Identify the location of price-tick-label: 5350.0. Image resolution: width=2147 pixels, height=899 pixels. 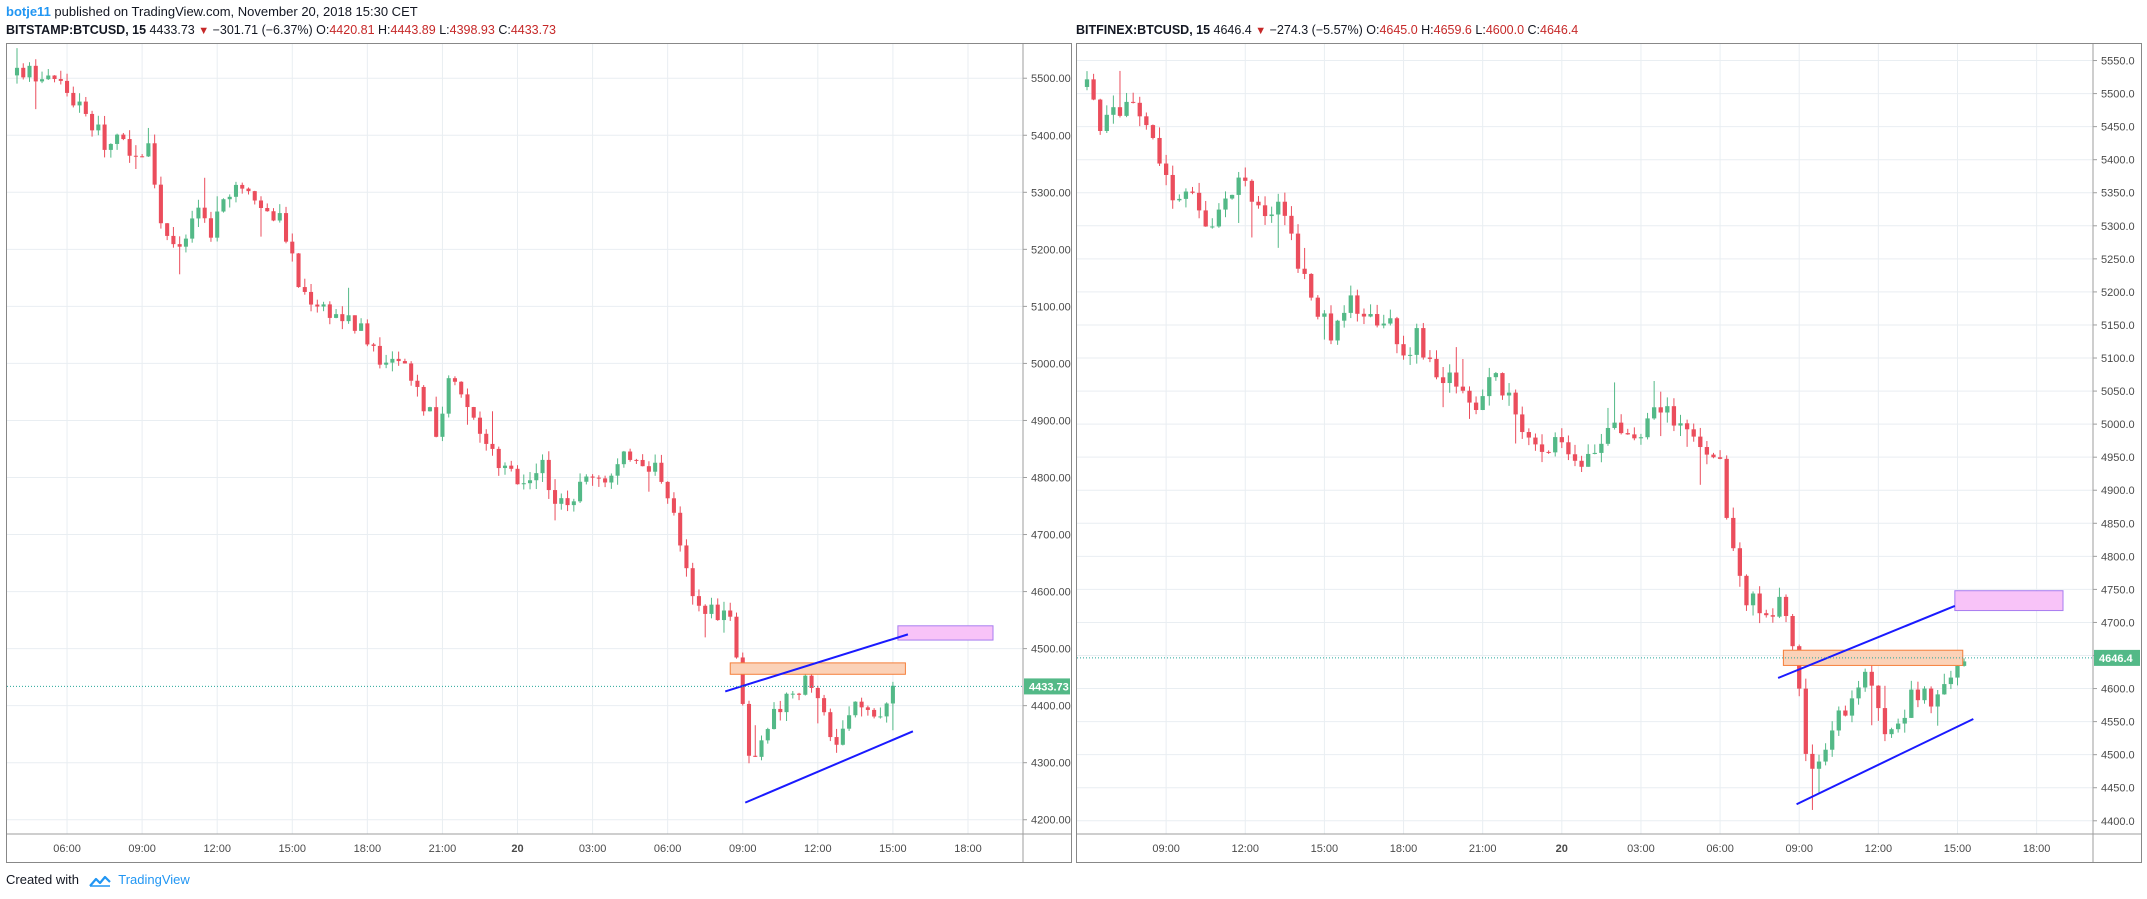
(2118, 194).